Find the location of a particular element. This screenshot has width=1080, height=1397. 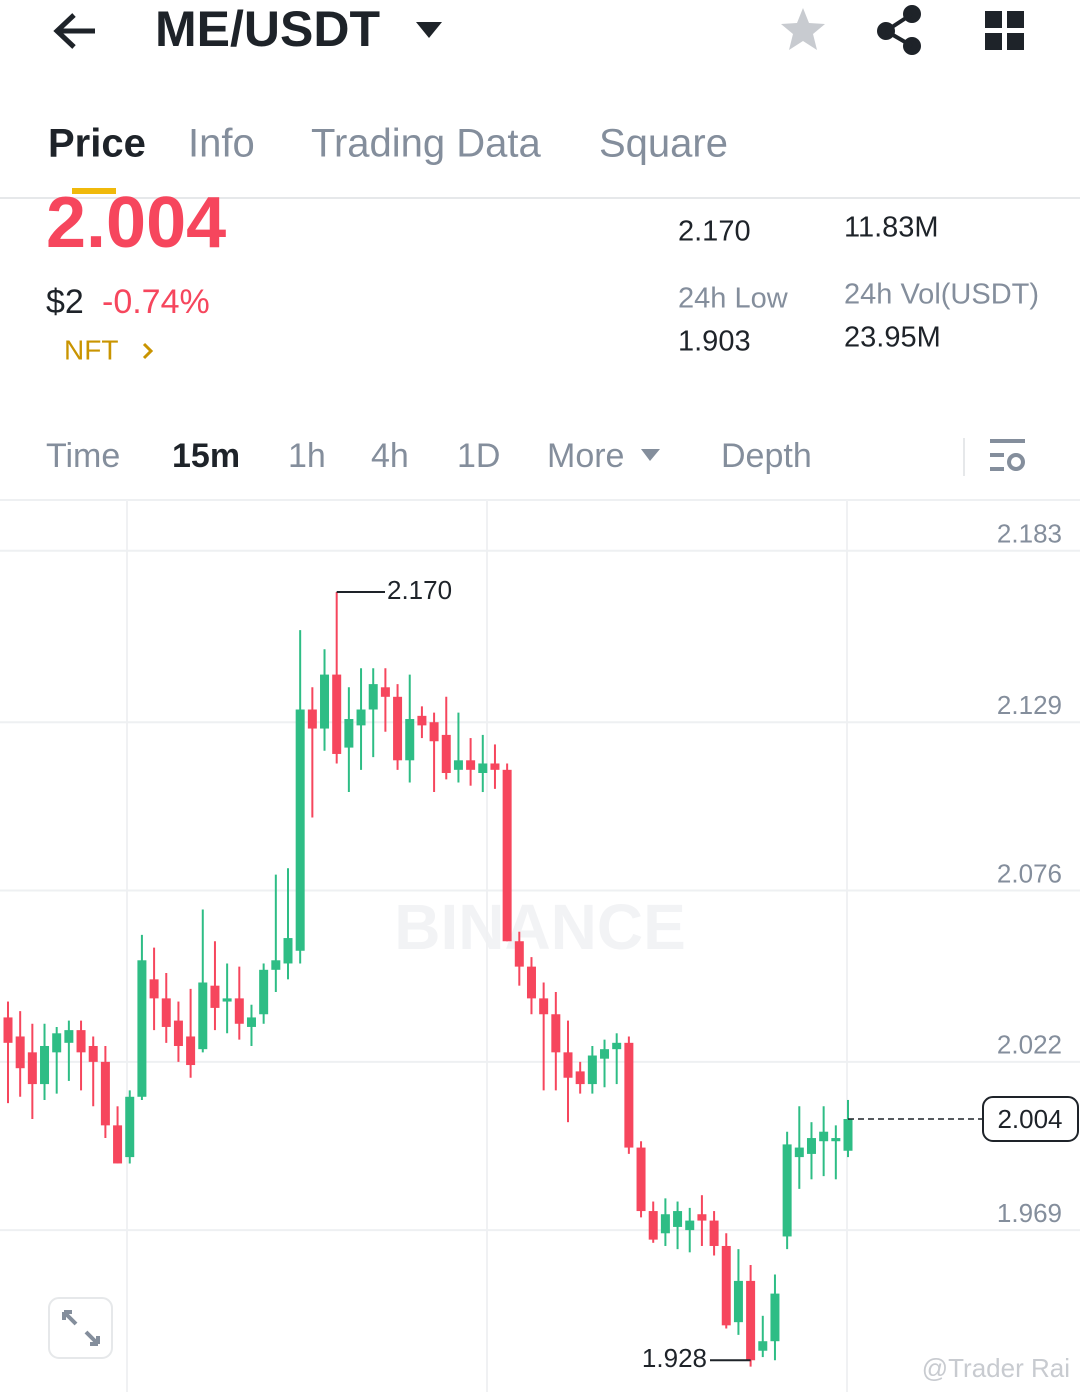

more-dropdown is located at coordinates (650, 455).